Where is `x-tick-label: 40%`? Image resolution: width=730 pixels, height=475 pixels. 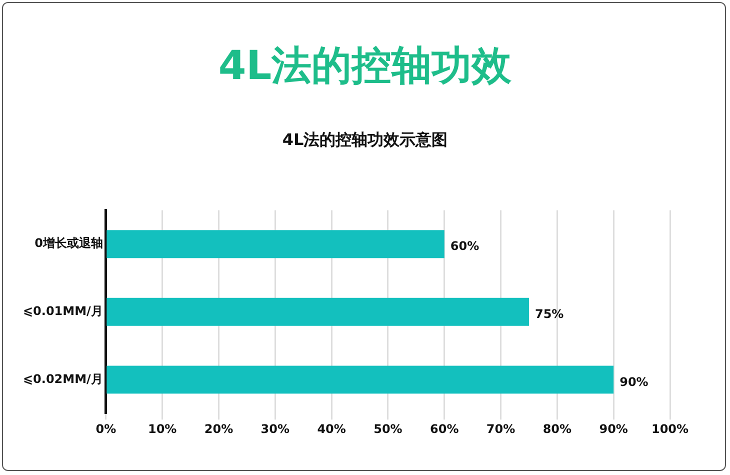 x-tick-label: 40% is located at coordinates (331, 429).